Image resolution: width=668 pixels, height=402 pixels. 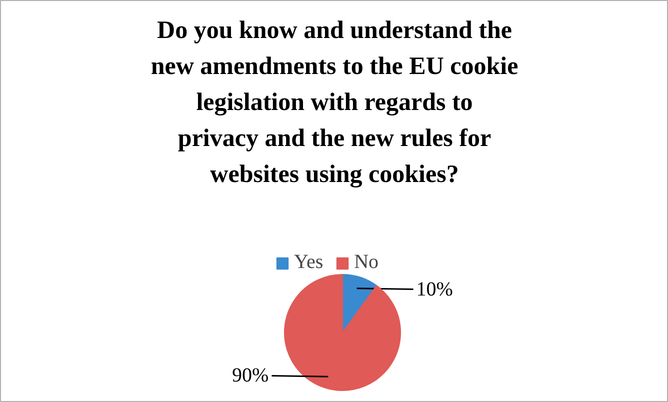 What do you see at coordinates (309, 262) in the screenshot?
I see `legend-label: Yes` at bounding box center [309, 262].